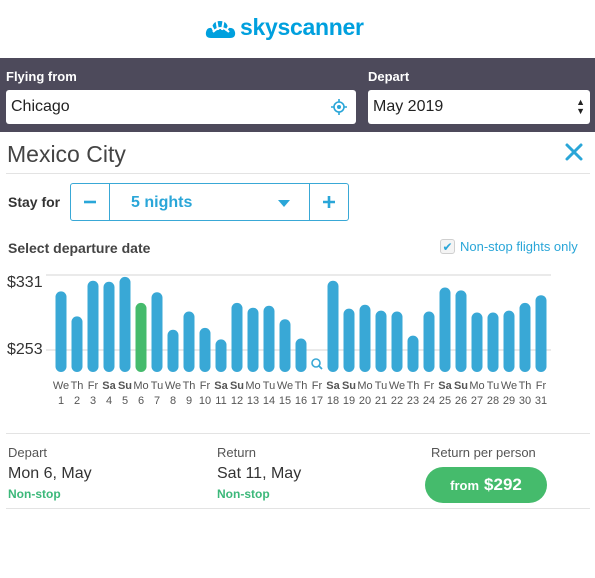 The image size is (595, 578). What do you see at coordinates (41, 76) in the screenshot?
I see `from-label: Flying from` at bounding box center [41, 76].